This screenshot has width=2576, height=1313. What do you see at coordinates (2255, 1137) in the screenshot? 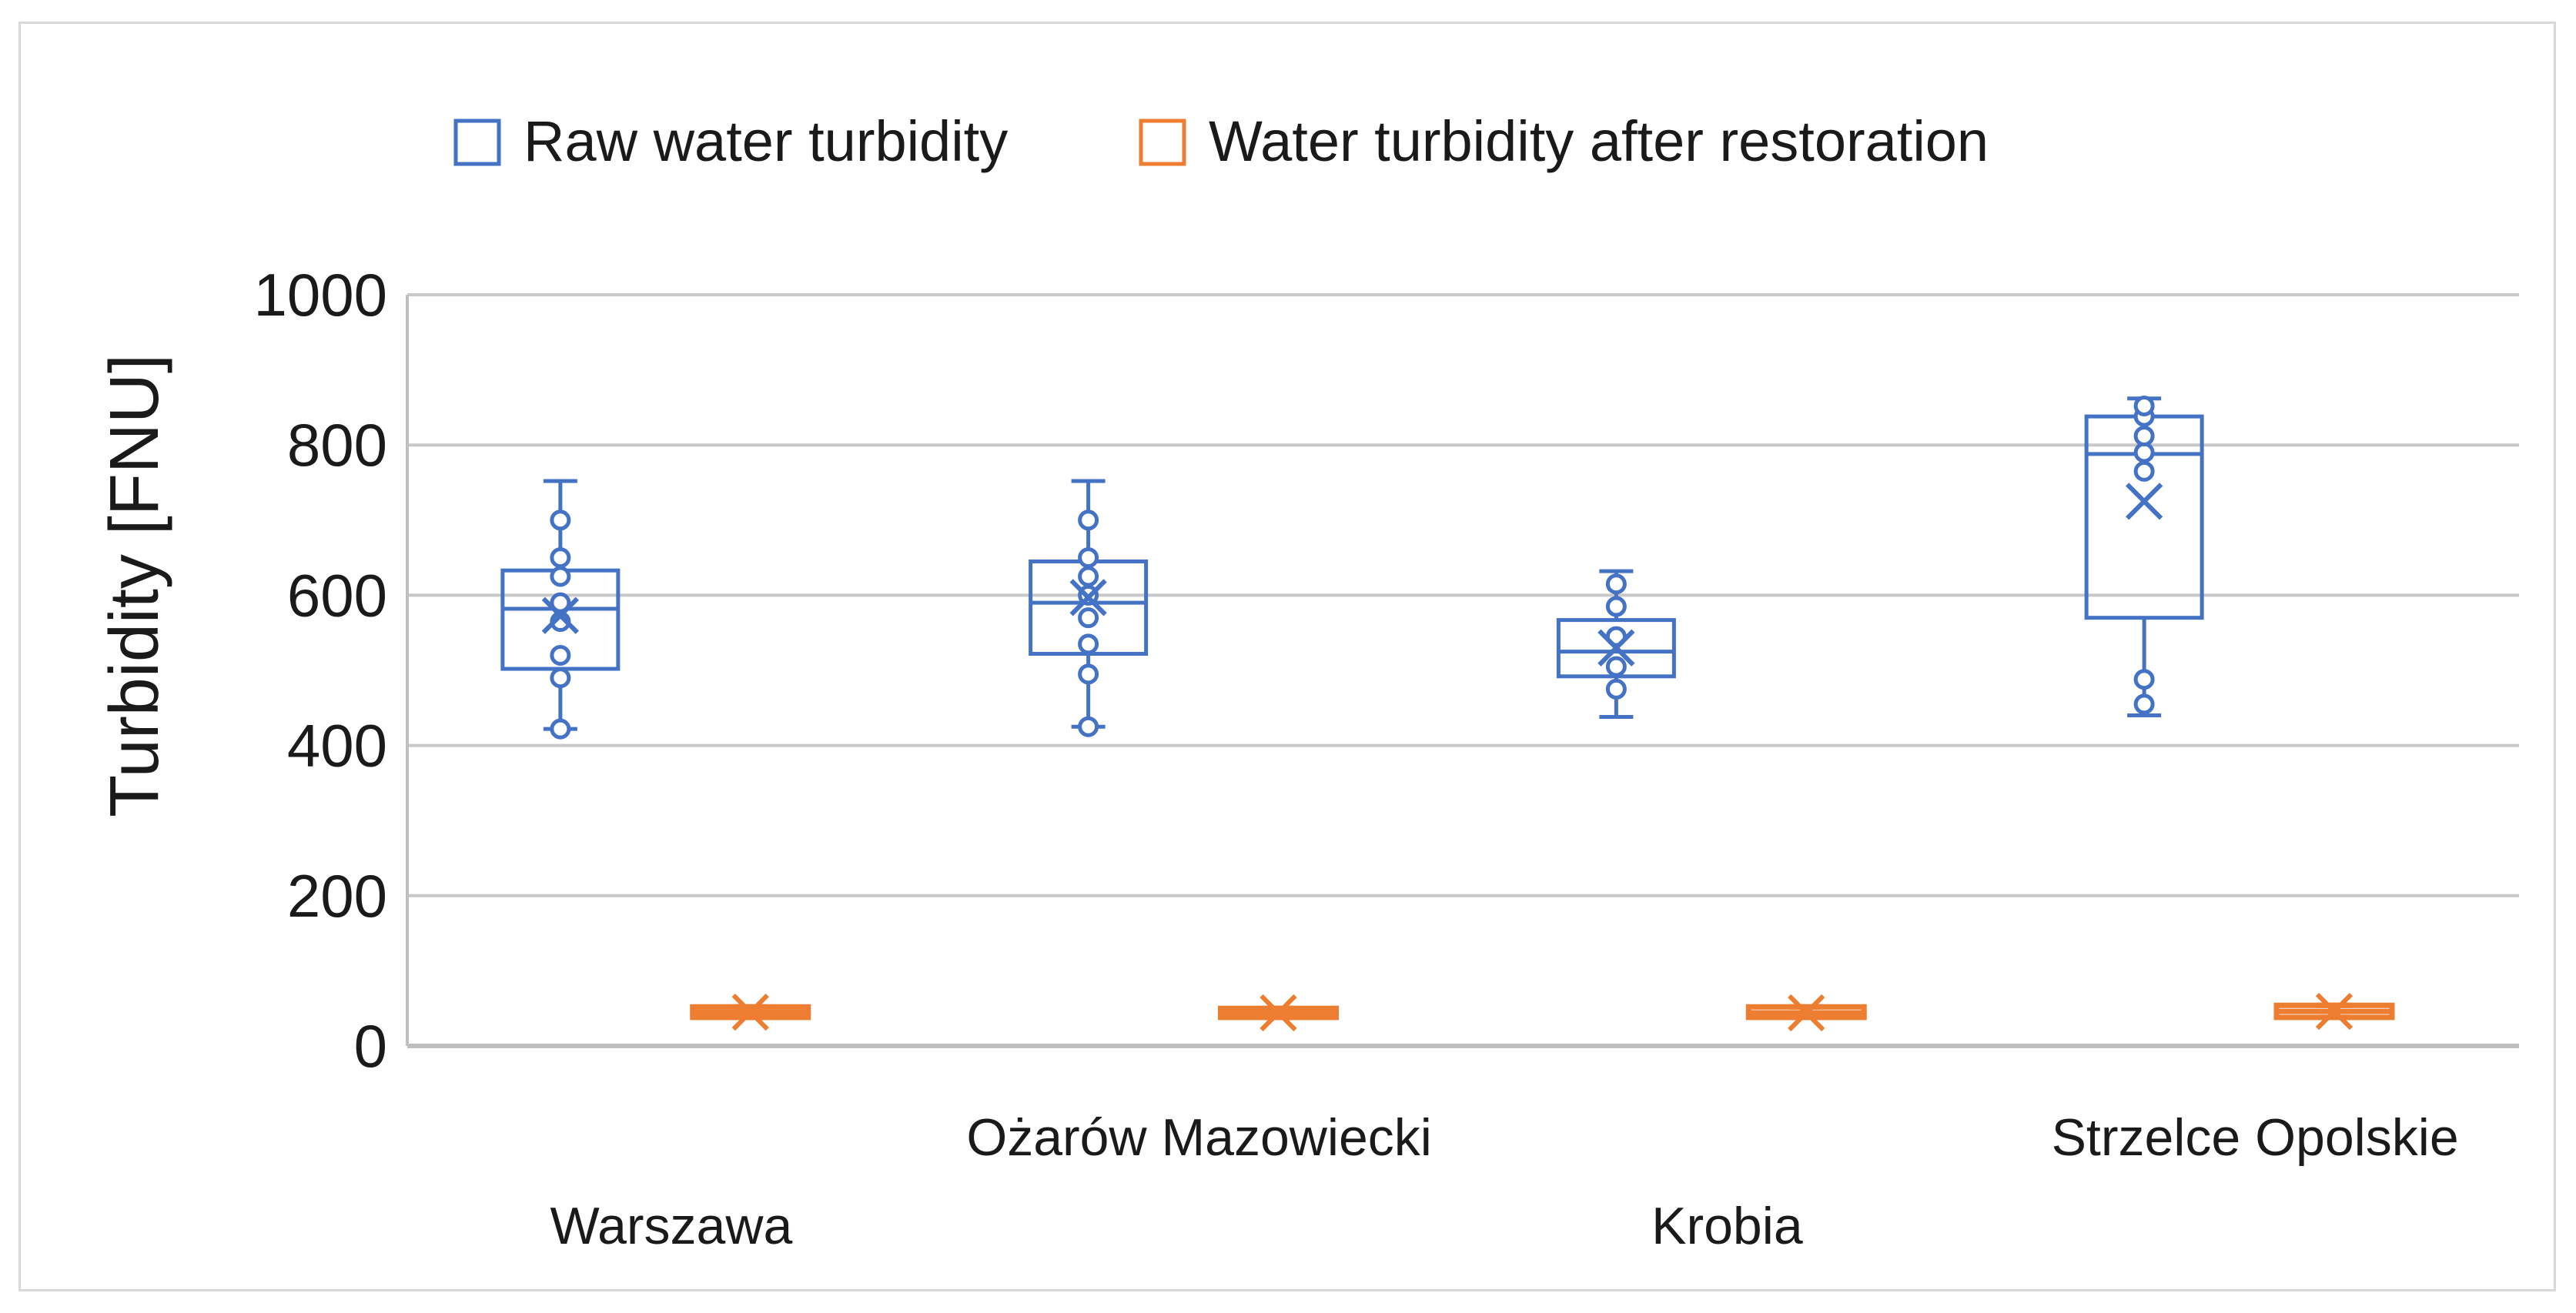
I see `category-label: Strzelce Opolskie` at bounding box center [2255, 1137].